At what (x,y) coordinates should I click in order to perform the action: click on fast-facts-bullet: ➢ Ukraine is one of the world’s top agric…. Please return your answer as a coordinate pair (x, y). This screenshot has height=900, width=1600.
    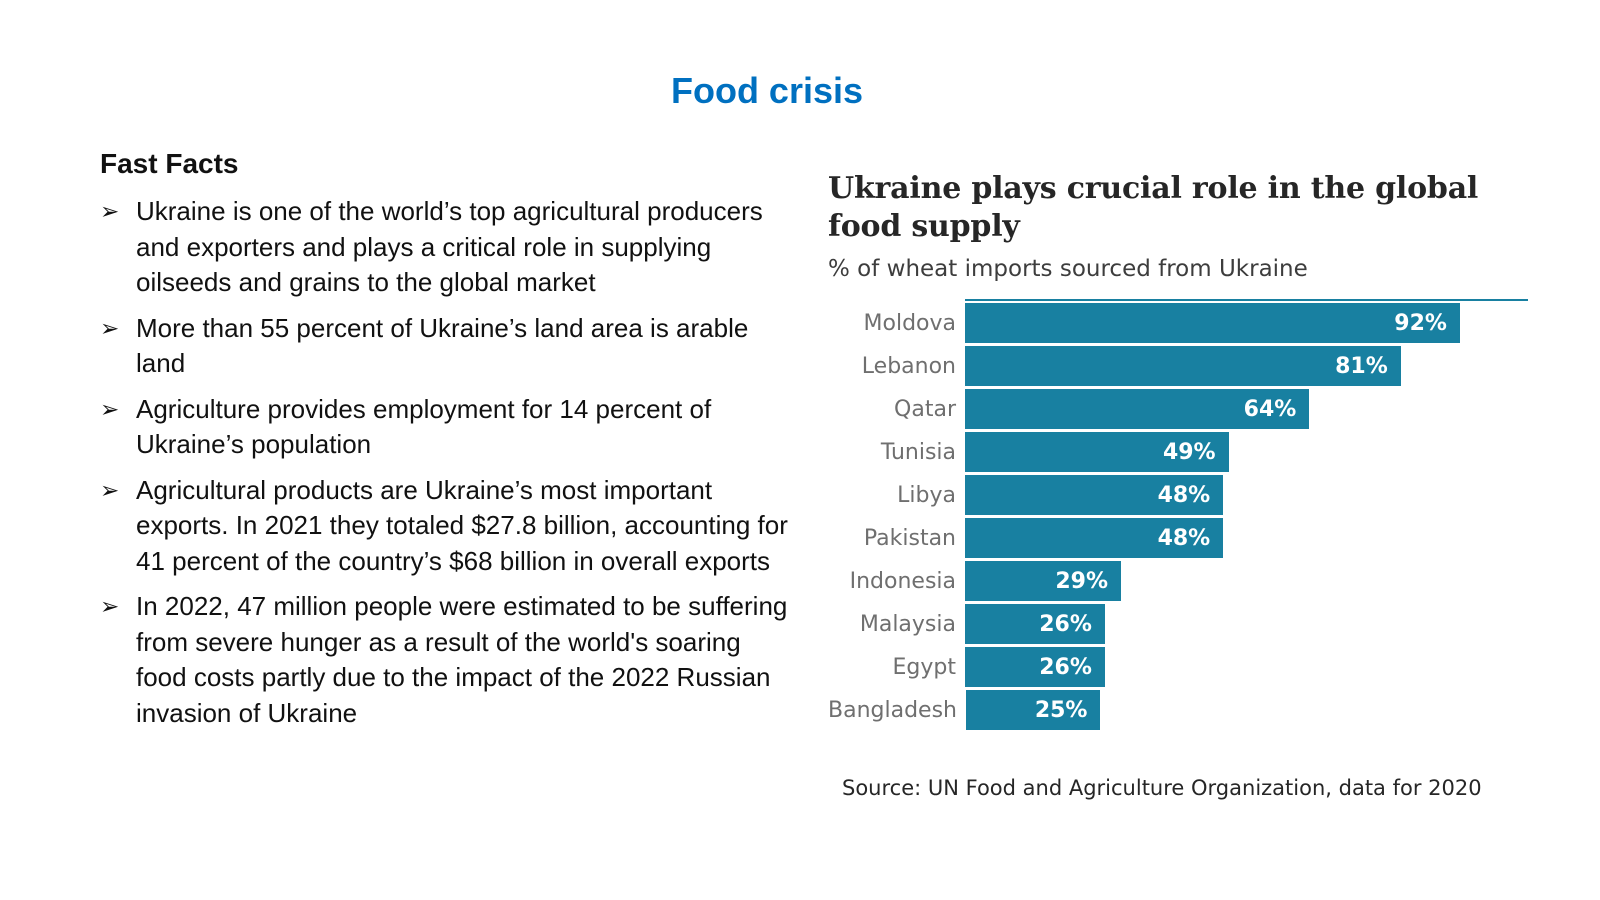
    Looking at the image, I should click on (445, 247).